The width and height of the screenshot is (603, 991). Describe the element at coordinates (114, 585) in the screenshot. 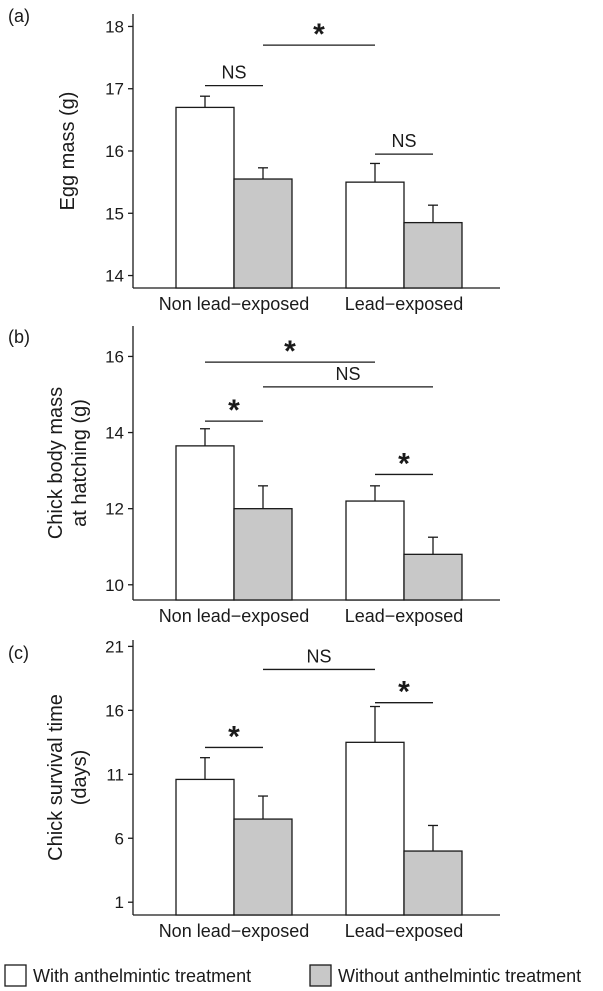

I see `y-tick-label: 10` at that location.